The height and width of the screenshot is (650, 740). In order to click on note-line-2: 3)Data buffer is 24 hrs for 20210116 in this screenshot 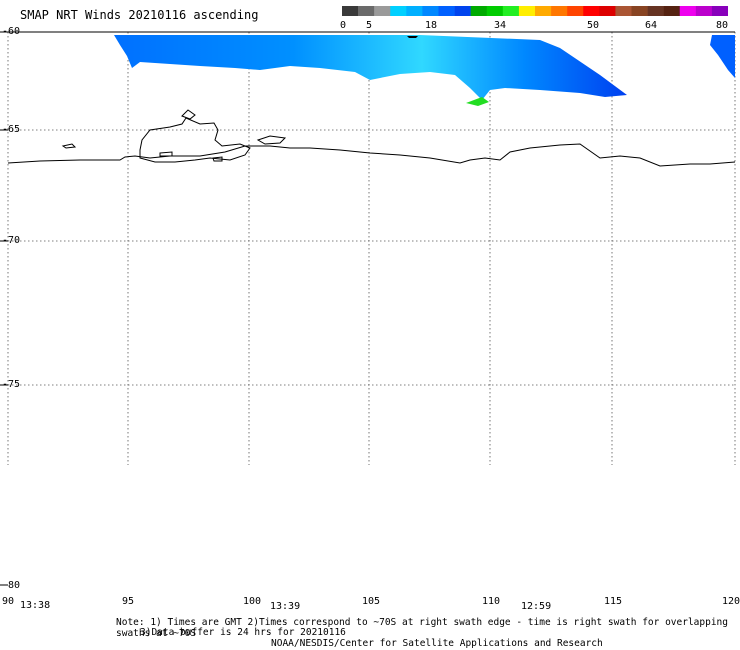, I will do `click(243, 632)`.